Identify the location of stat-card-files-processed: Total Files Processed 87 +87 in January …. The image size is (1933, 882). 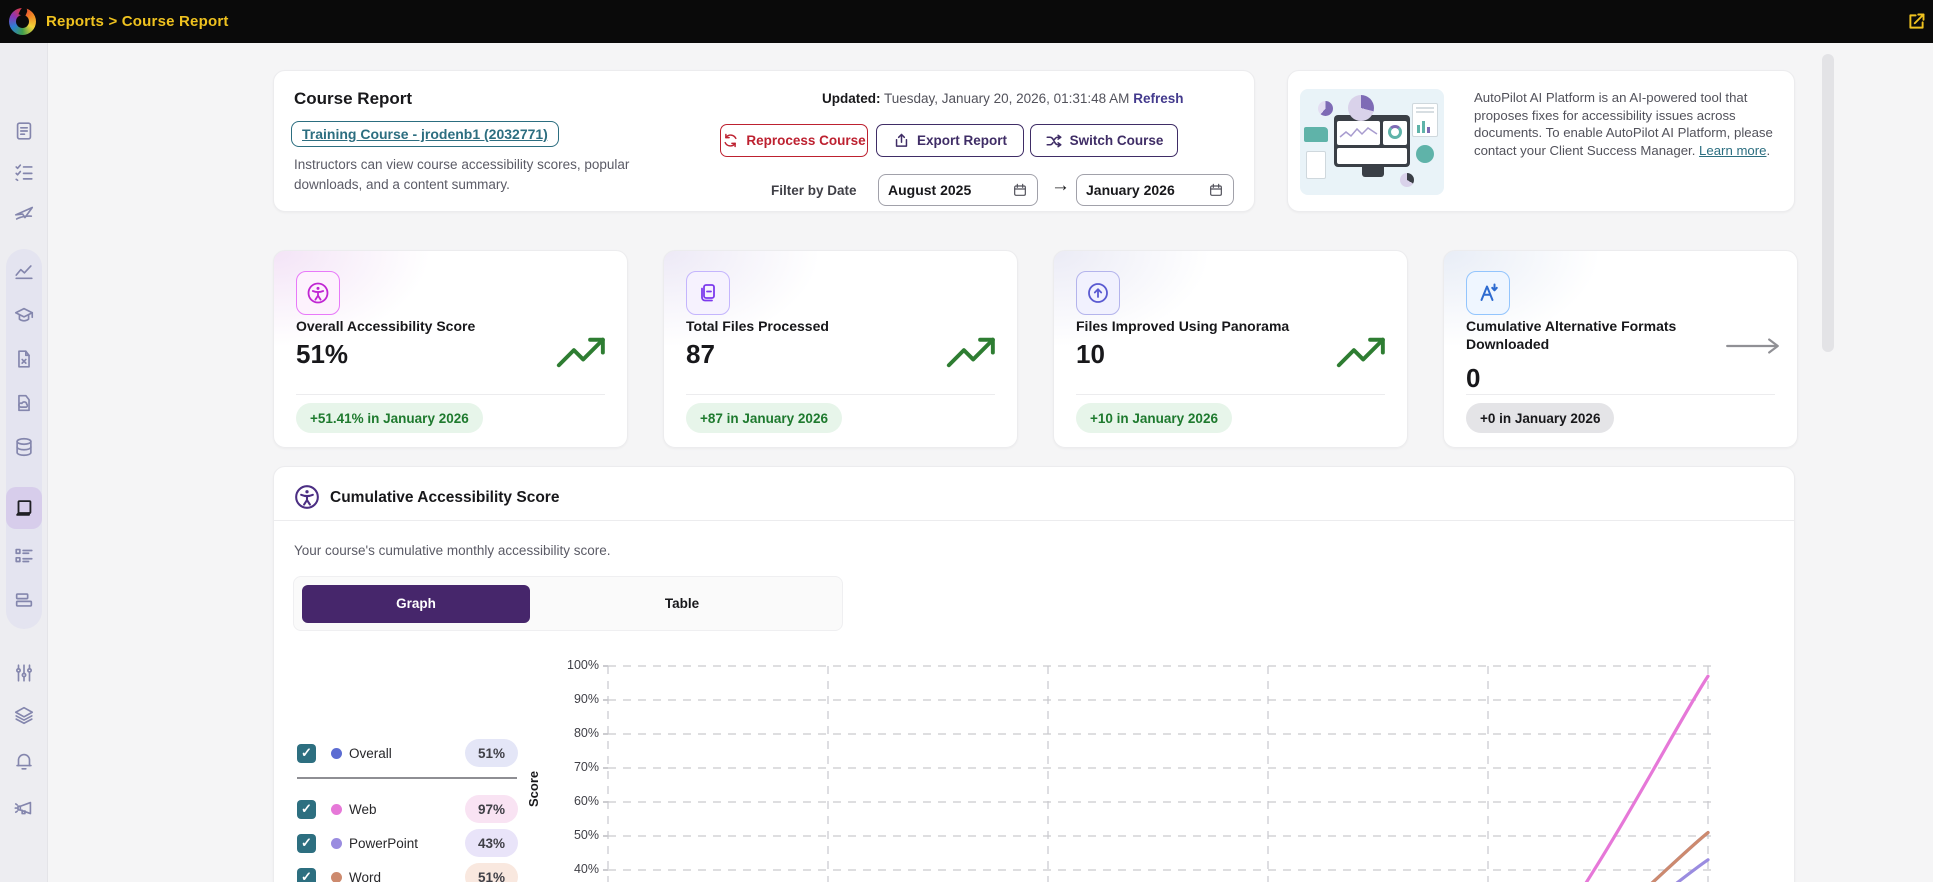
(840, 349).